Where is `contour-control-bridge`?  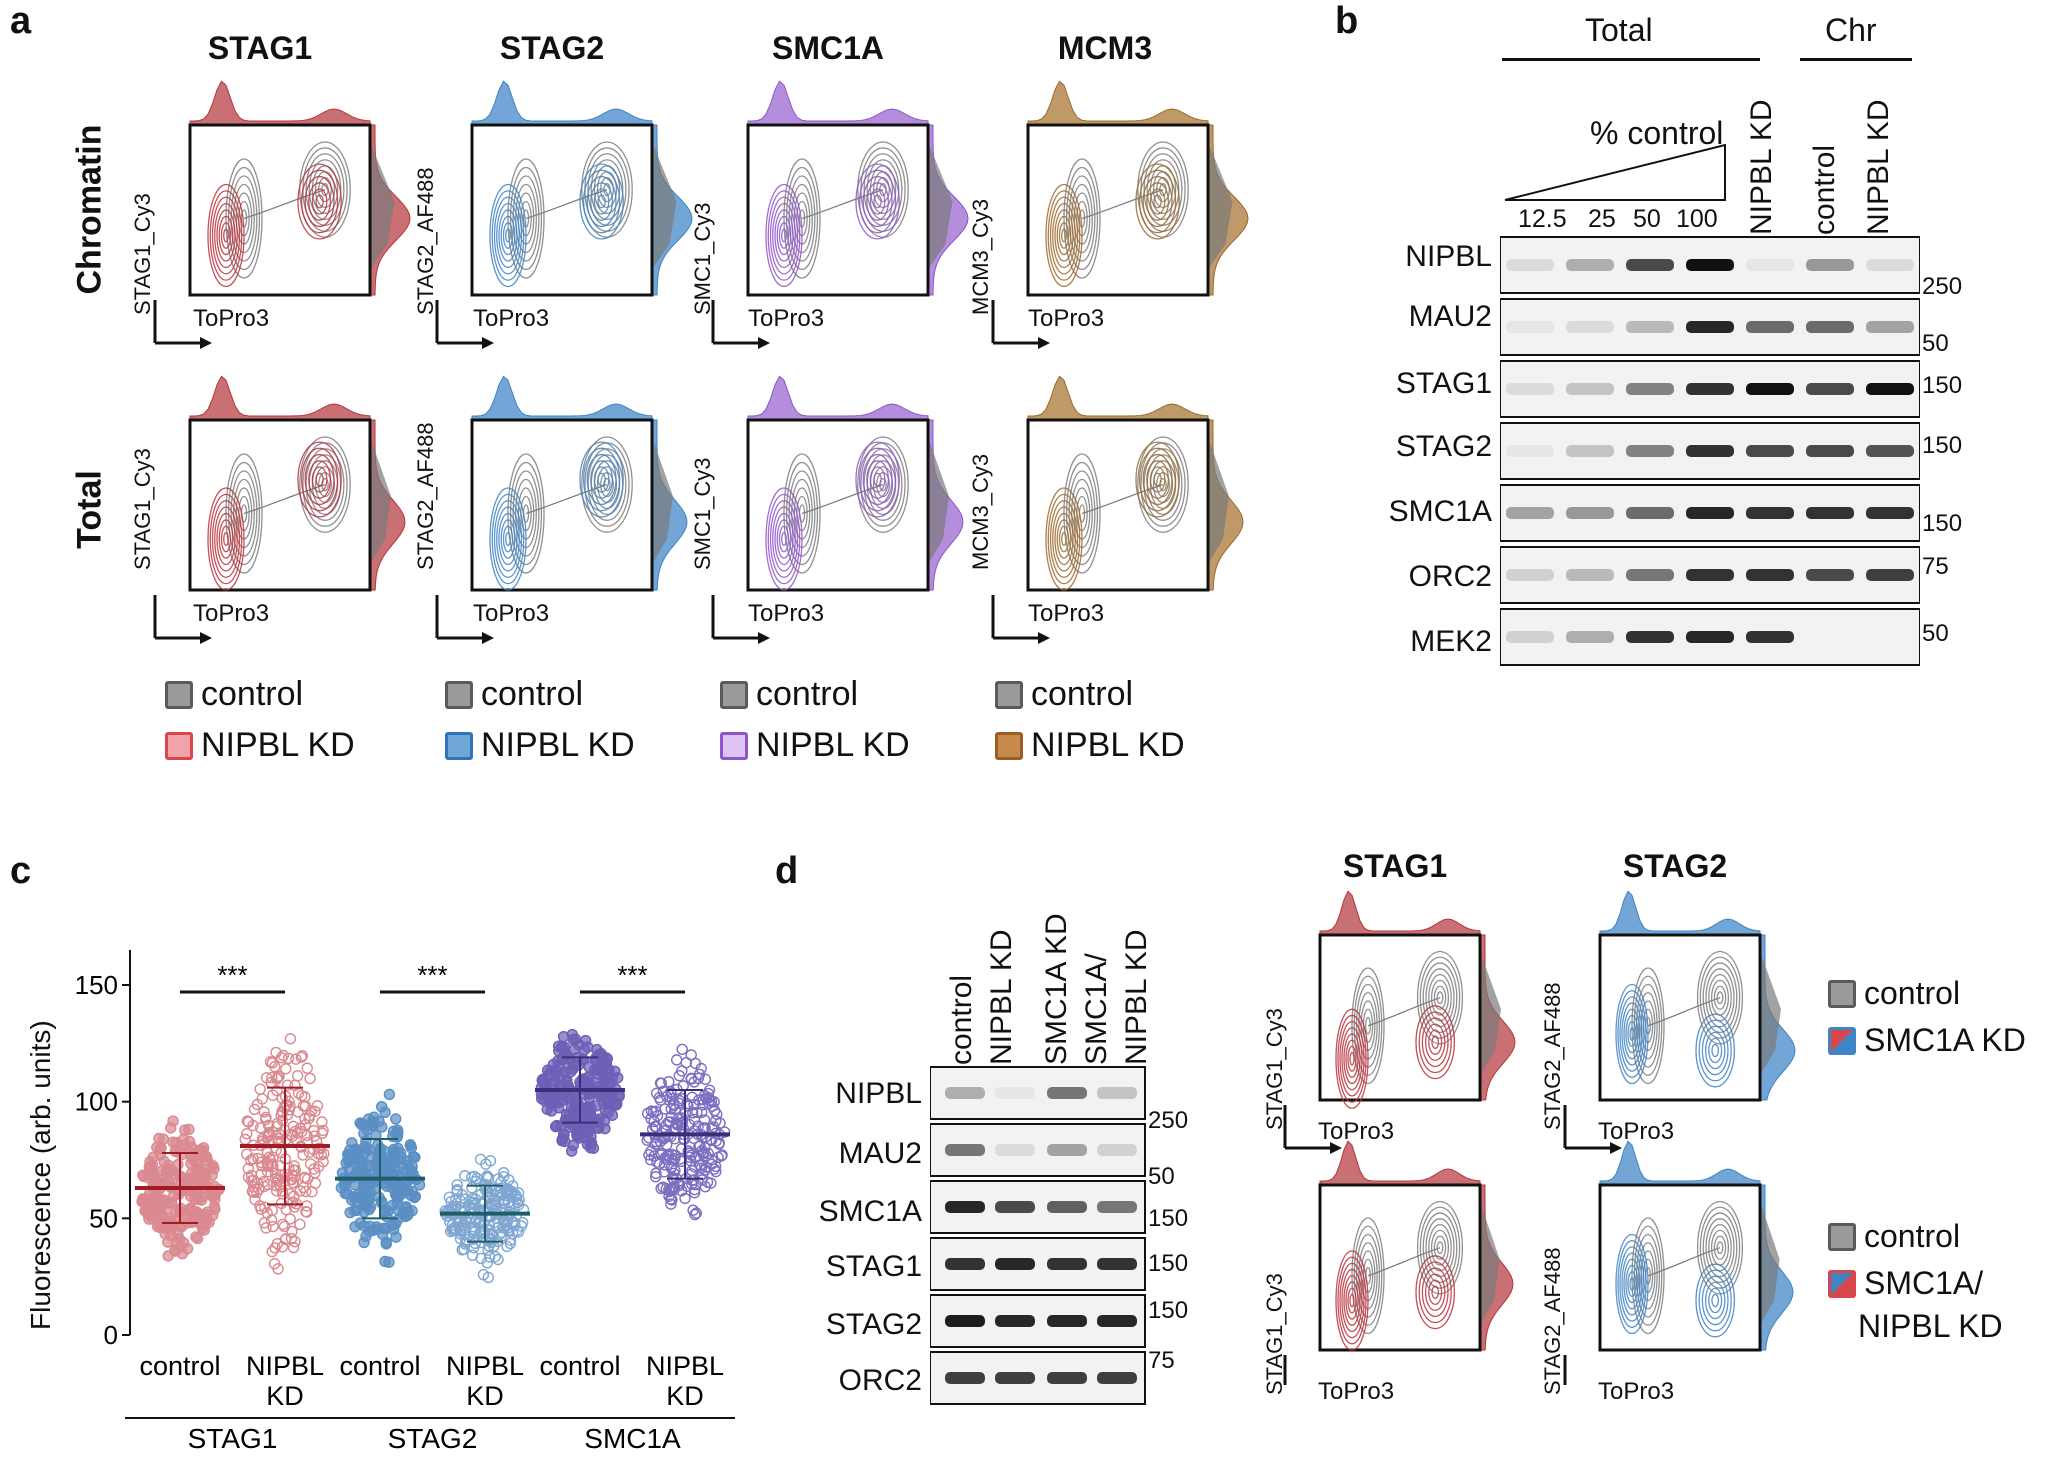
contour-control-bridge is located at coordinates (1684, 1012).